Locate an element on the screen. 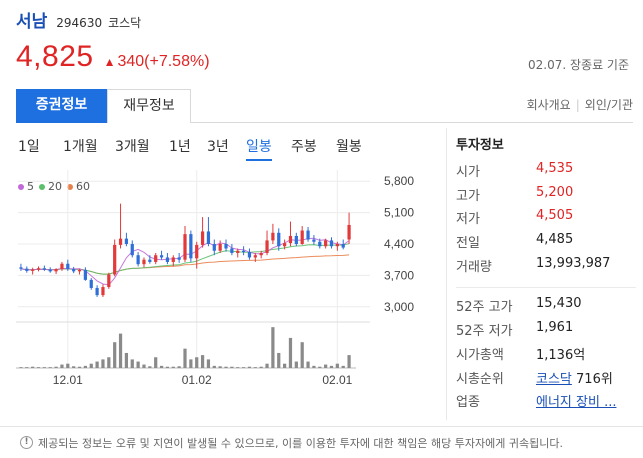  info-row-rank: 시총순위 코스닥 716위 is located at coordinates (546, 380).